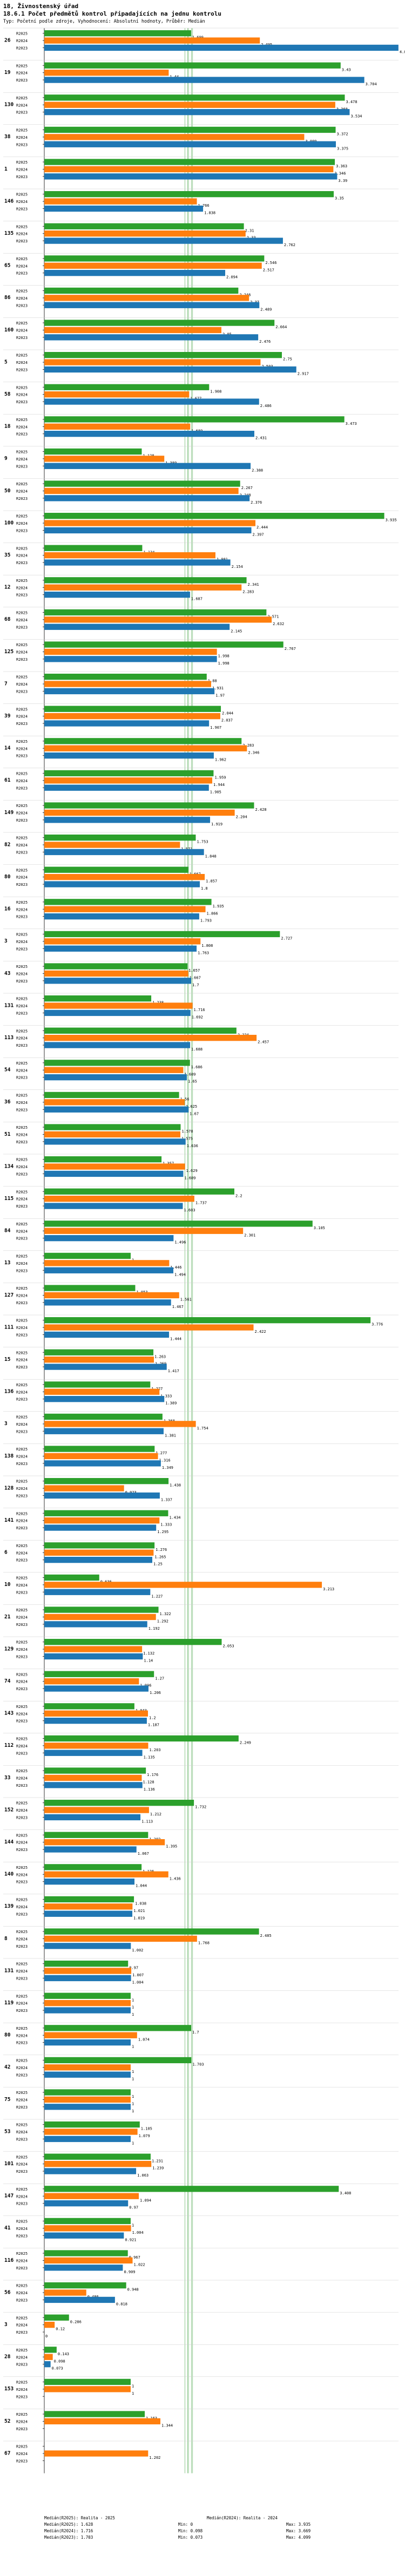 This screenshot has width=405, height=2576. What do you see at coordinates (245, 1742) in the screenshot?
I see `data-label: 2.249` at bounding box center [245, 1742].